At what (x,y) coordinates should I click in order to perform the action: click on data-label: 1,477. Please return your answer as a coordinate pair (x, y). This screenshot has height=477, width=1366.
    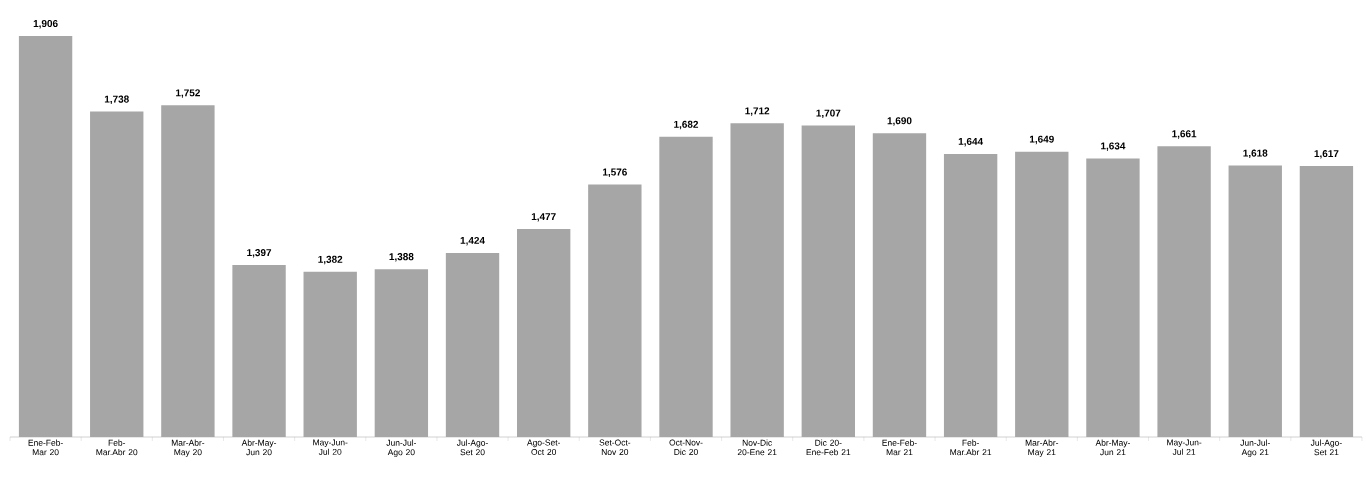
    Looking at the image, I should click on (543, 217).